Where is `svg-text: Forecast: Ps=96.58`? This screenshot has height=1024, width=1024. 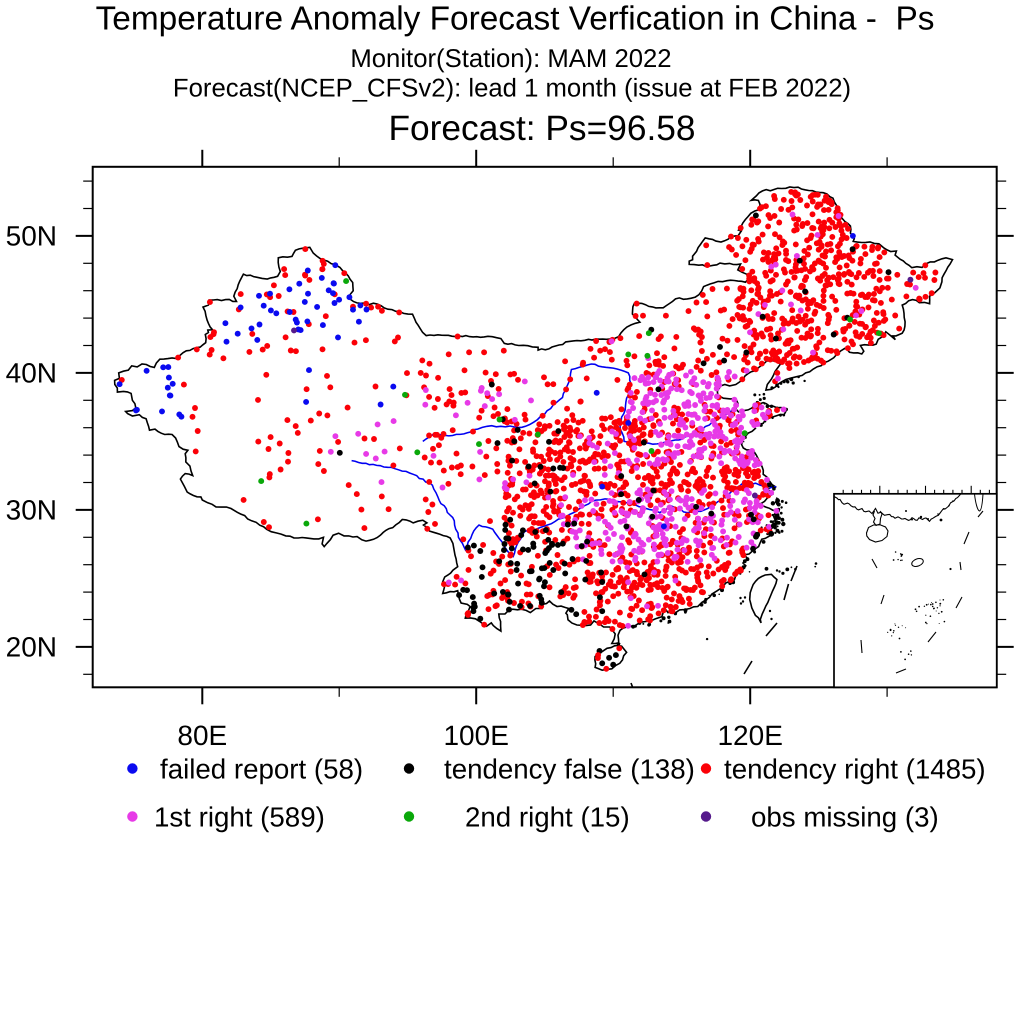
svg-text: Forecast: Ps=96.58 is located at coordinates (541, 128).